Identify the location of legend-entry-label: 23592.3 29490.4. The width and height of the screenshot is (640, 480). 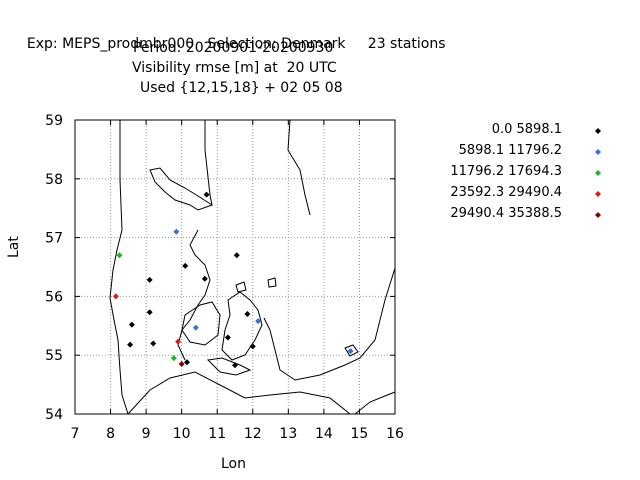
(506, 192).